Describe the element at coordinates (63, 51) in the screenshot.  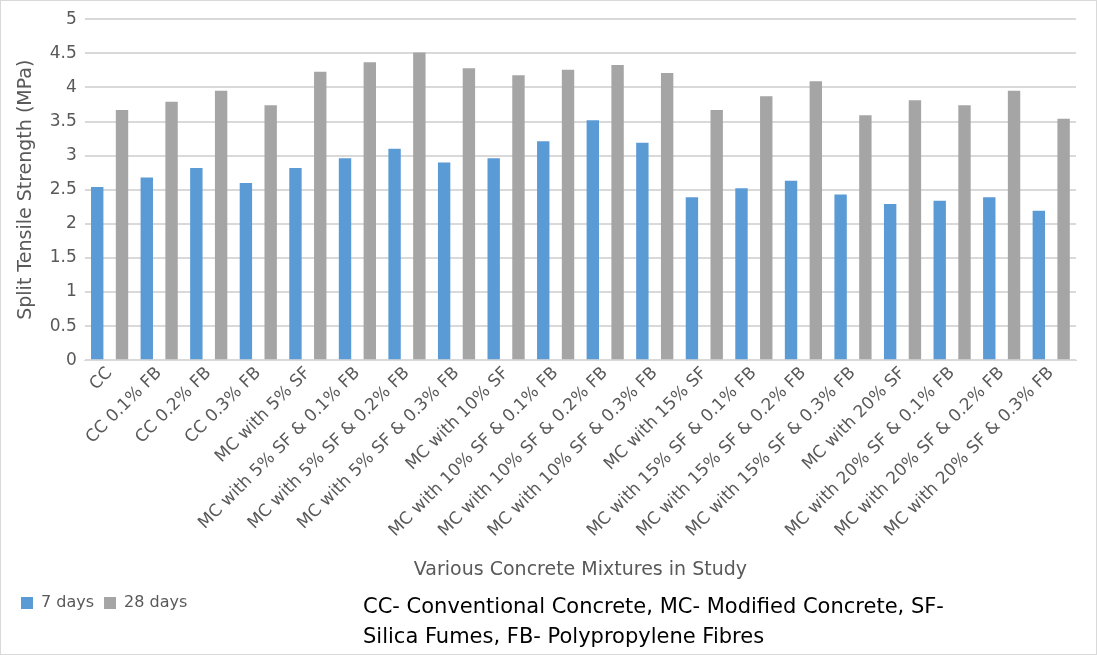
I see `y-tick-label: 4.5` at that location.